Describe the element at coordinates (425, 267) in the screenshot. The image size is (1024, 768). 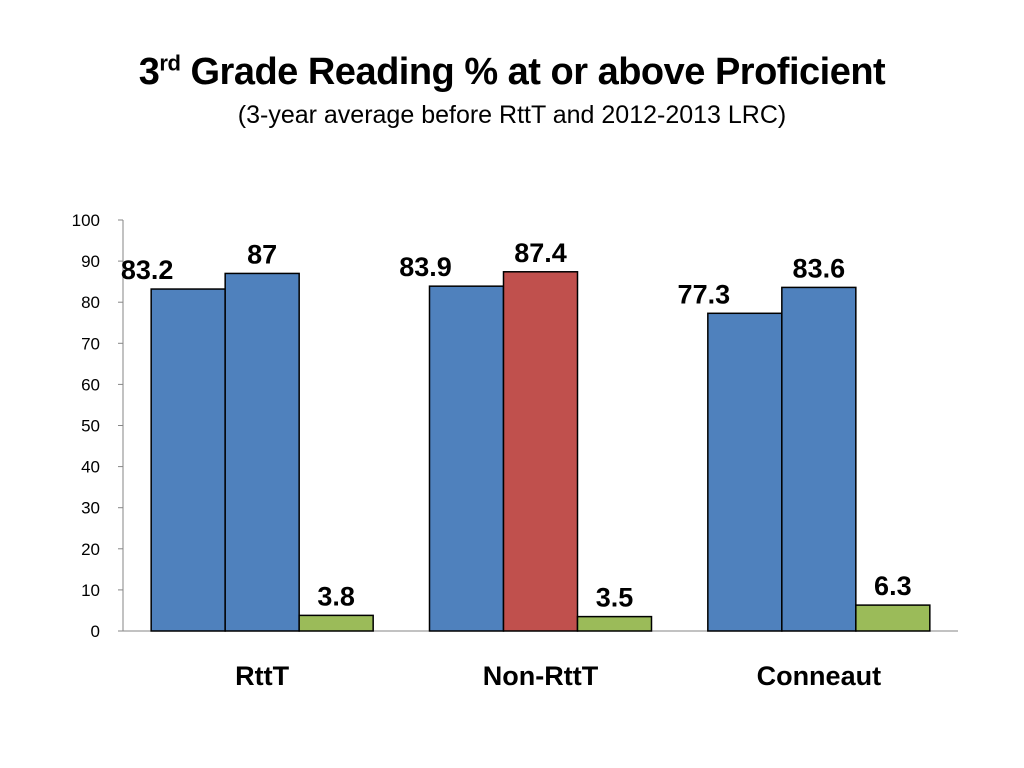
I see `data-label: 83.9` at that location.